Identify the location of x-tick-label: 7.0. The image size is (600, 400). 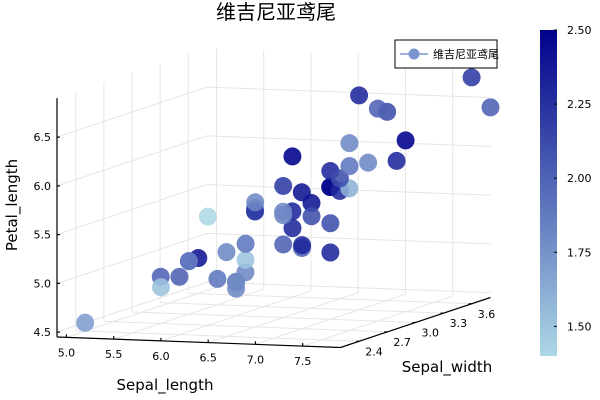
(256, 359).